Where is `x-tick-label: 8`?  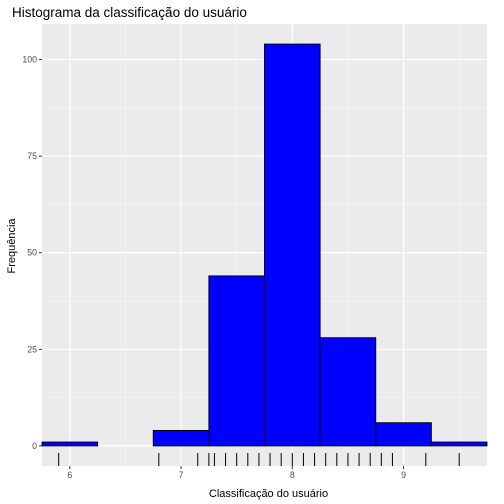
x-tick-label: 8 is located at coordinates (292, 475).